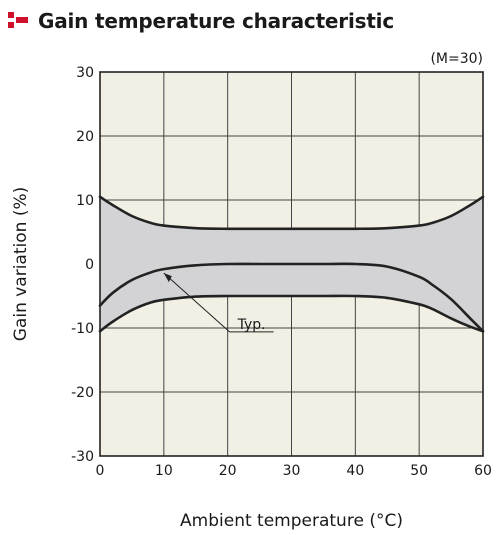 The image size is (500, 535). Describe the element at coordinates (85, 201) in the screenshot. I see `y-tick-label: 10` at that location.